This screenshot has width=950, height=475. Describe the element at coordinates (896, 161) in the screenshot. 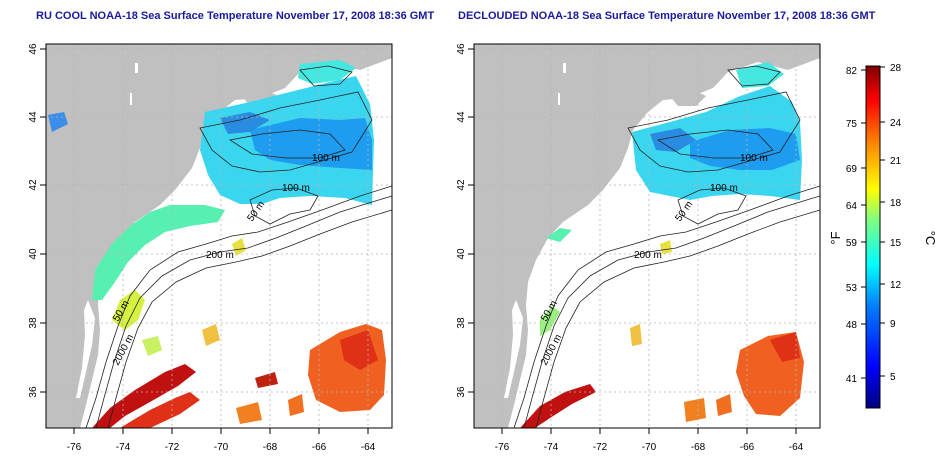

I see `celsius-tick: 21` at that location.